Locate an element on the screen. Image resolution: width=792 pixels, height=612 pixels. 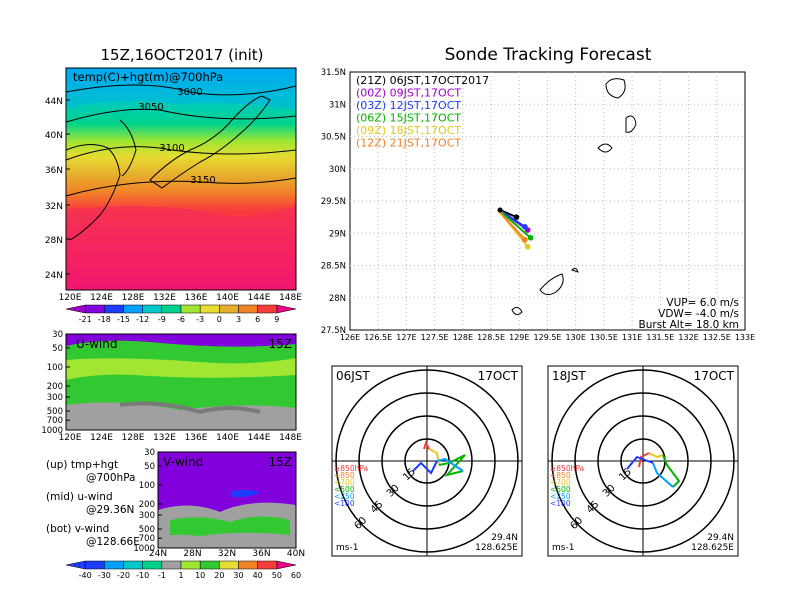
hodograph-time: 06JST is located at coordinates (353, 376).